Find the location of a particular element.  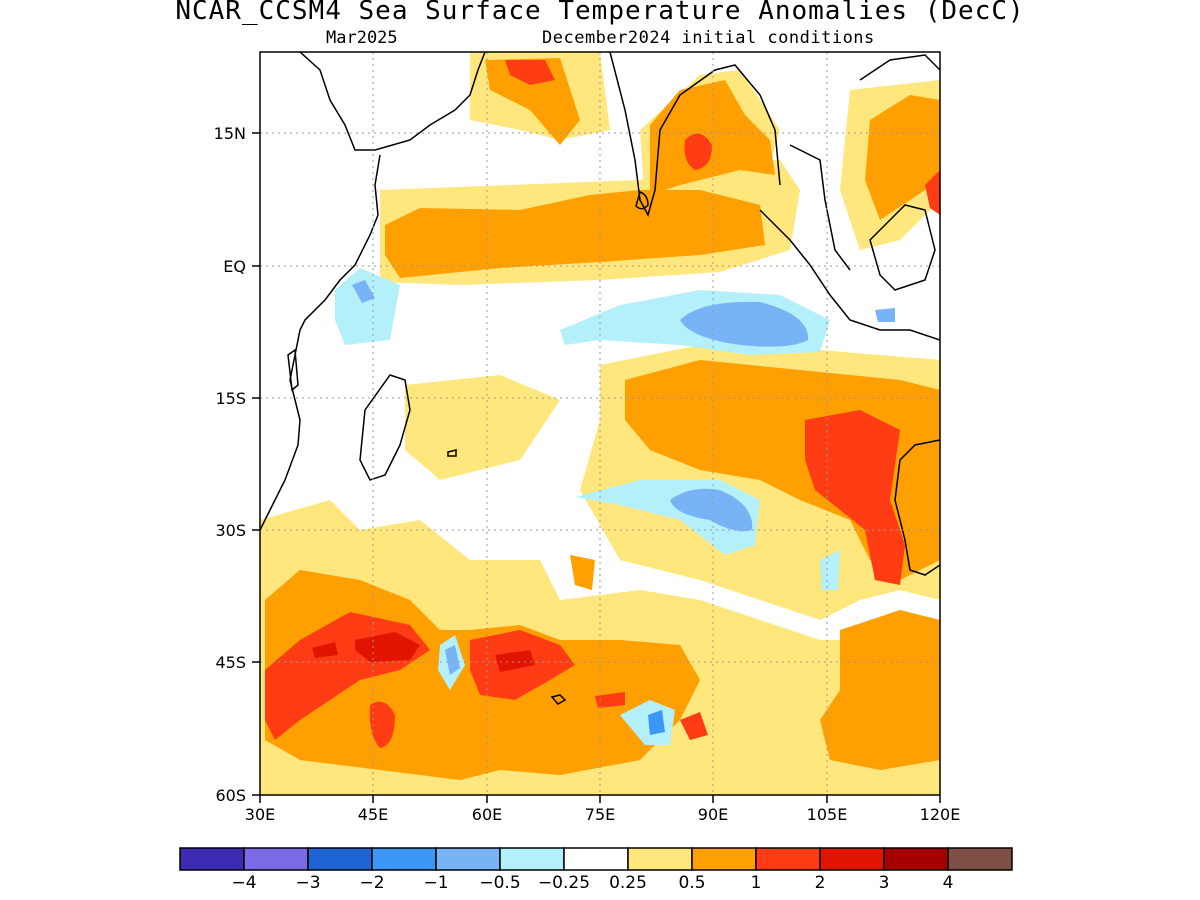

colorbar-label: −0.25 is located at coordinates (564, 883).